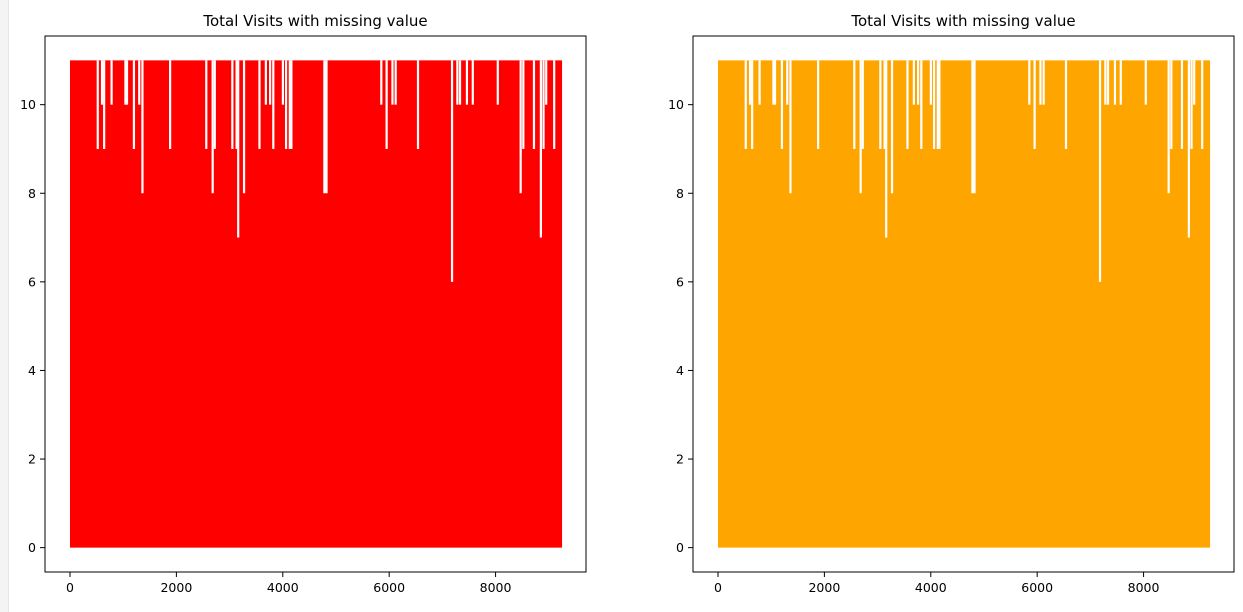 This screenshot has width=1243, height=612. I want to click on x-tick-label: 2000, so click(824, 587).